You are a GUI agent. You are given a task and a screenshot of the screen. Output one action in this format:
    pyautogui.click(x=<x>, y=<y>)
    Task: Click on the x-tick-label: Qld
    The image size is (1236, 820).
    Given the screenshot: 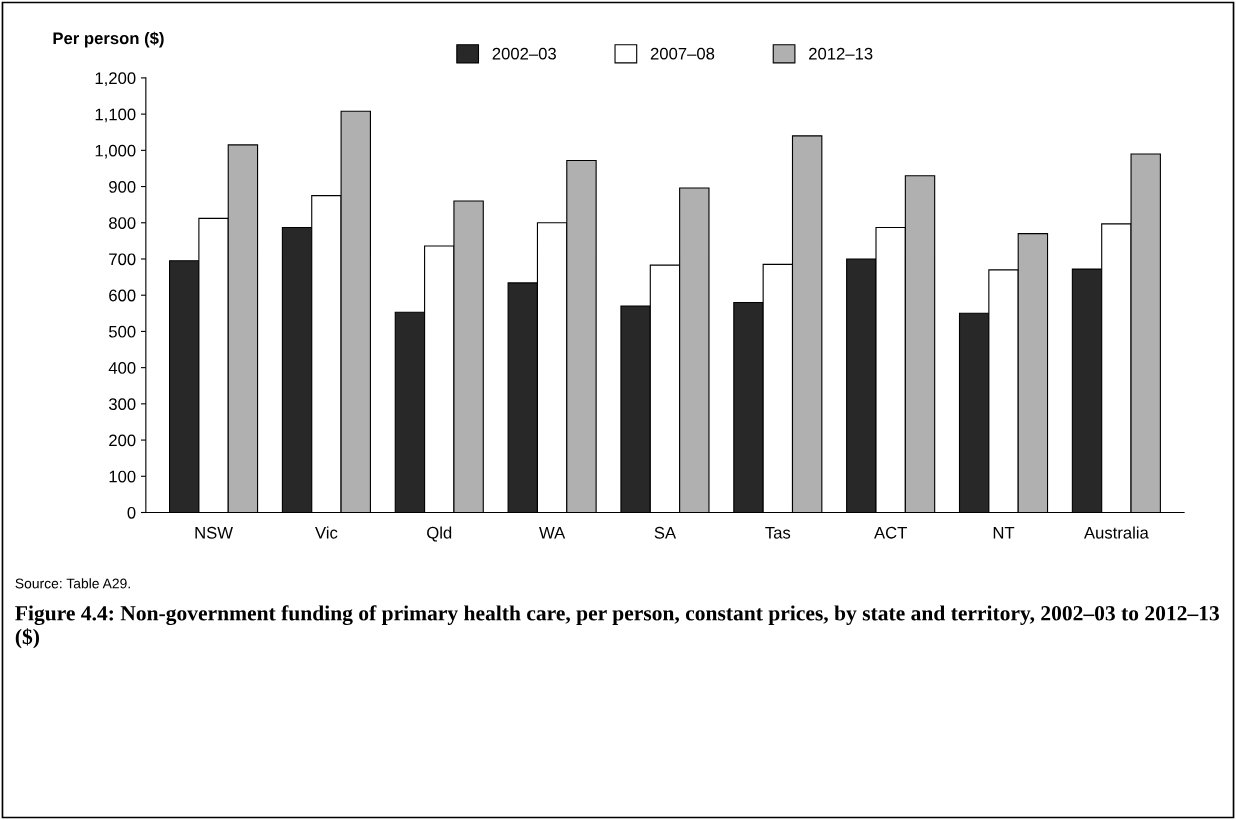 What is the action you would take?
    pyautogui.click(x=439, y=534)
    